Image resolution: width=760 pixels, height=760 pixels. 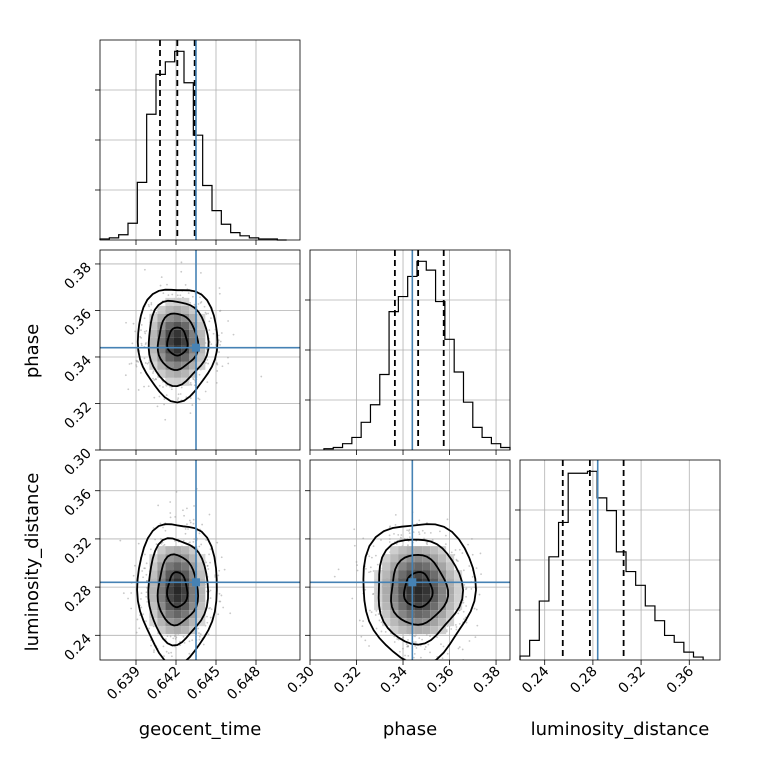 What do you see at coordinates (32, 351) in the screenshot?
I see `y-axis-label-phase: phase` at bounding box center [32, 351].